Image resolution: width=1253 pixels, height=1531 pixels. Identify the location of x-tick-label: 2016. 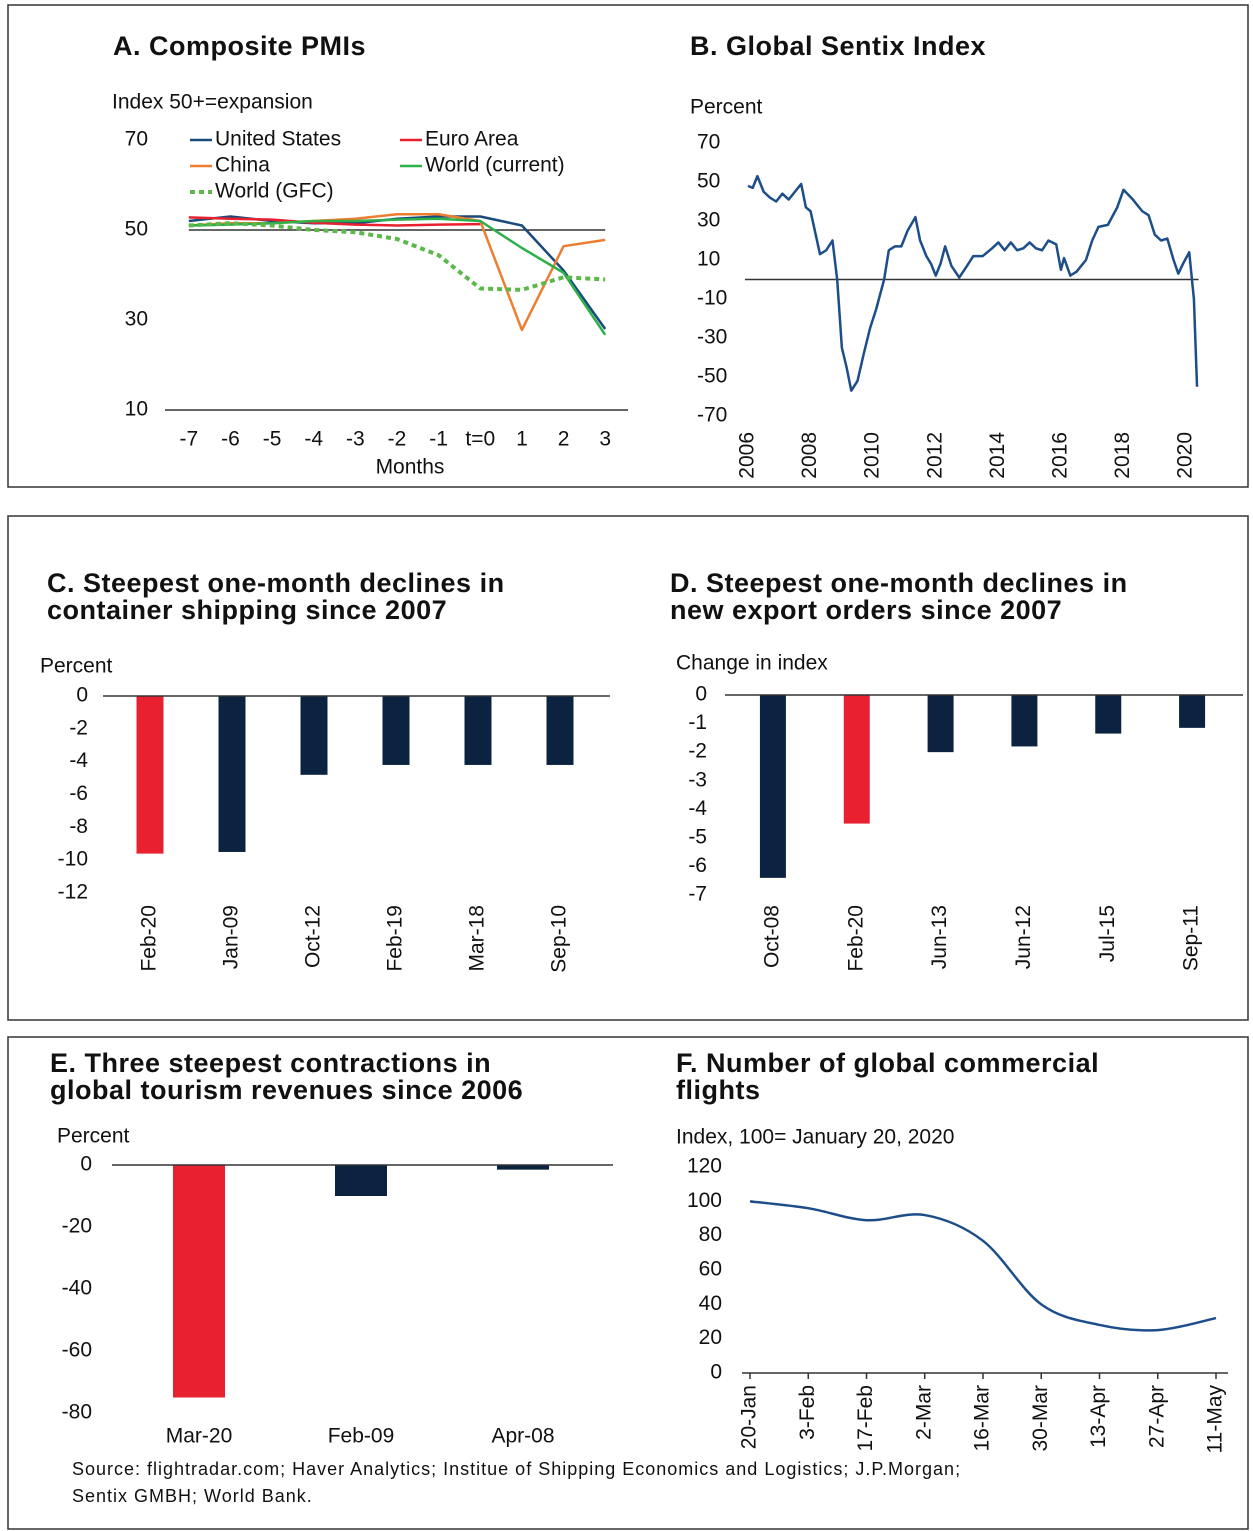
(1059, 455).